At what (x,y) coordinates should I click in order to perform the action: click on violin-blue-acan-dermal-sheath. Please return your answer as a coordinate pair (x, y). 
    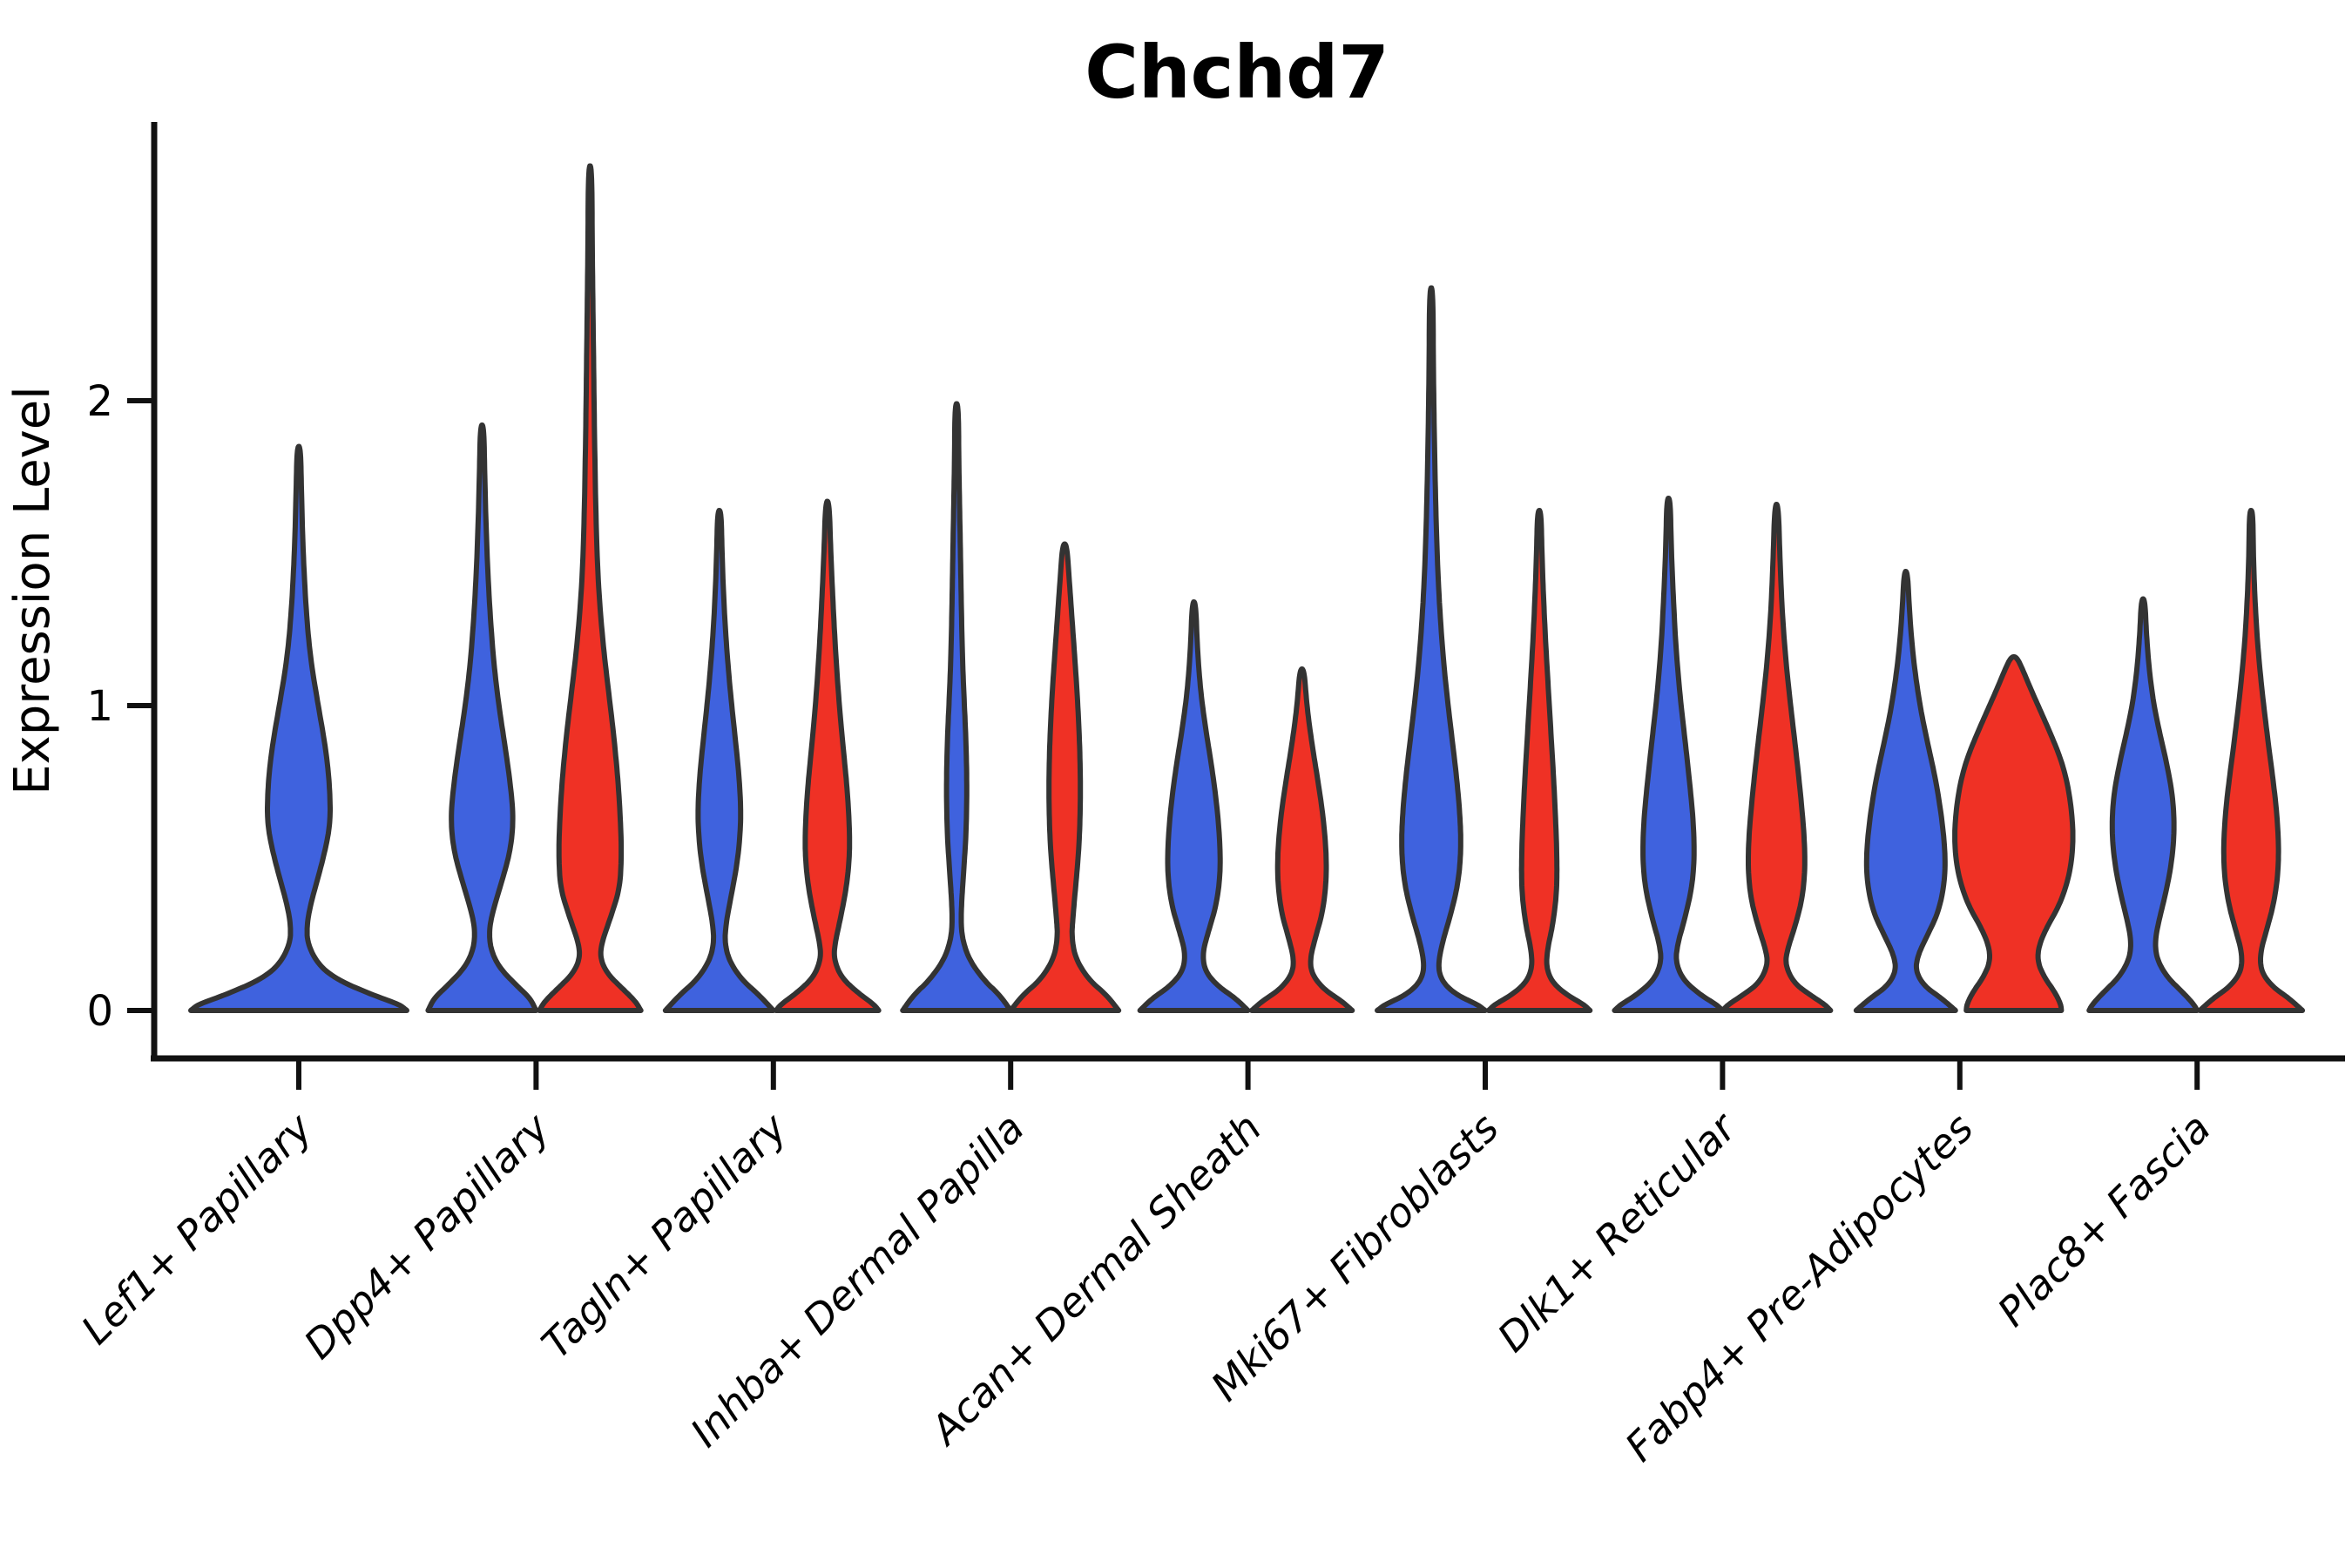
    Looking at the image, I should click on (1194, 806).